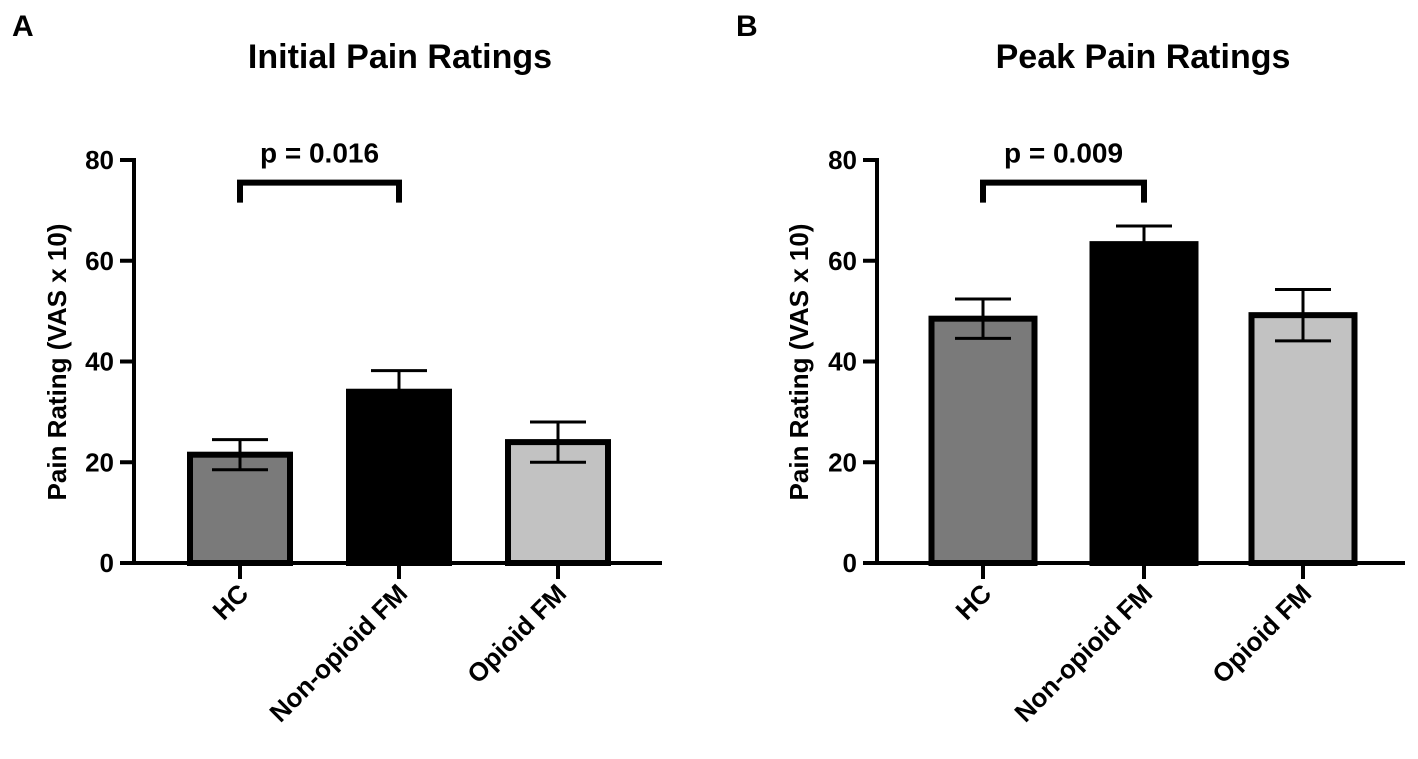 The height and width of the screenshot is (759, 1418). What do you see at coordinates (1143, 57) in the screenshot?
I see `chart-title: Peak Pain Ratings` at bounding box center [1143, 57].